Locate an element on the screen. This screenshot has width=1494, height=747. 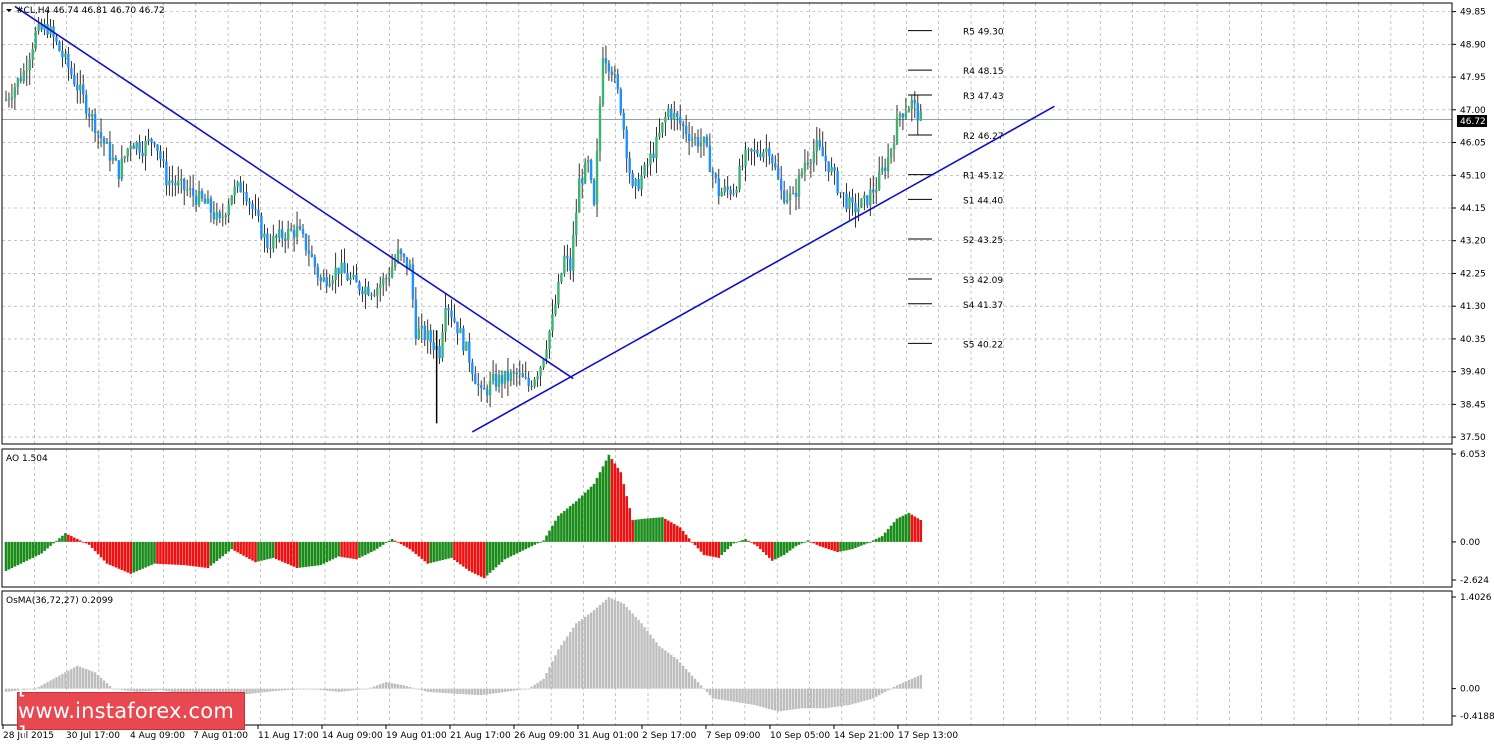
pivot-label: S1 44.40 is located at coordinates (983, 201).